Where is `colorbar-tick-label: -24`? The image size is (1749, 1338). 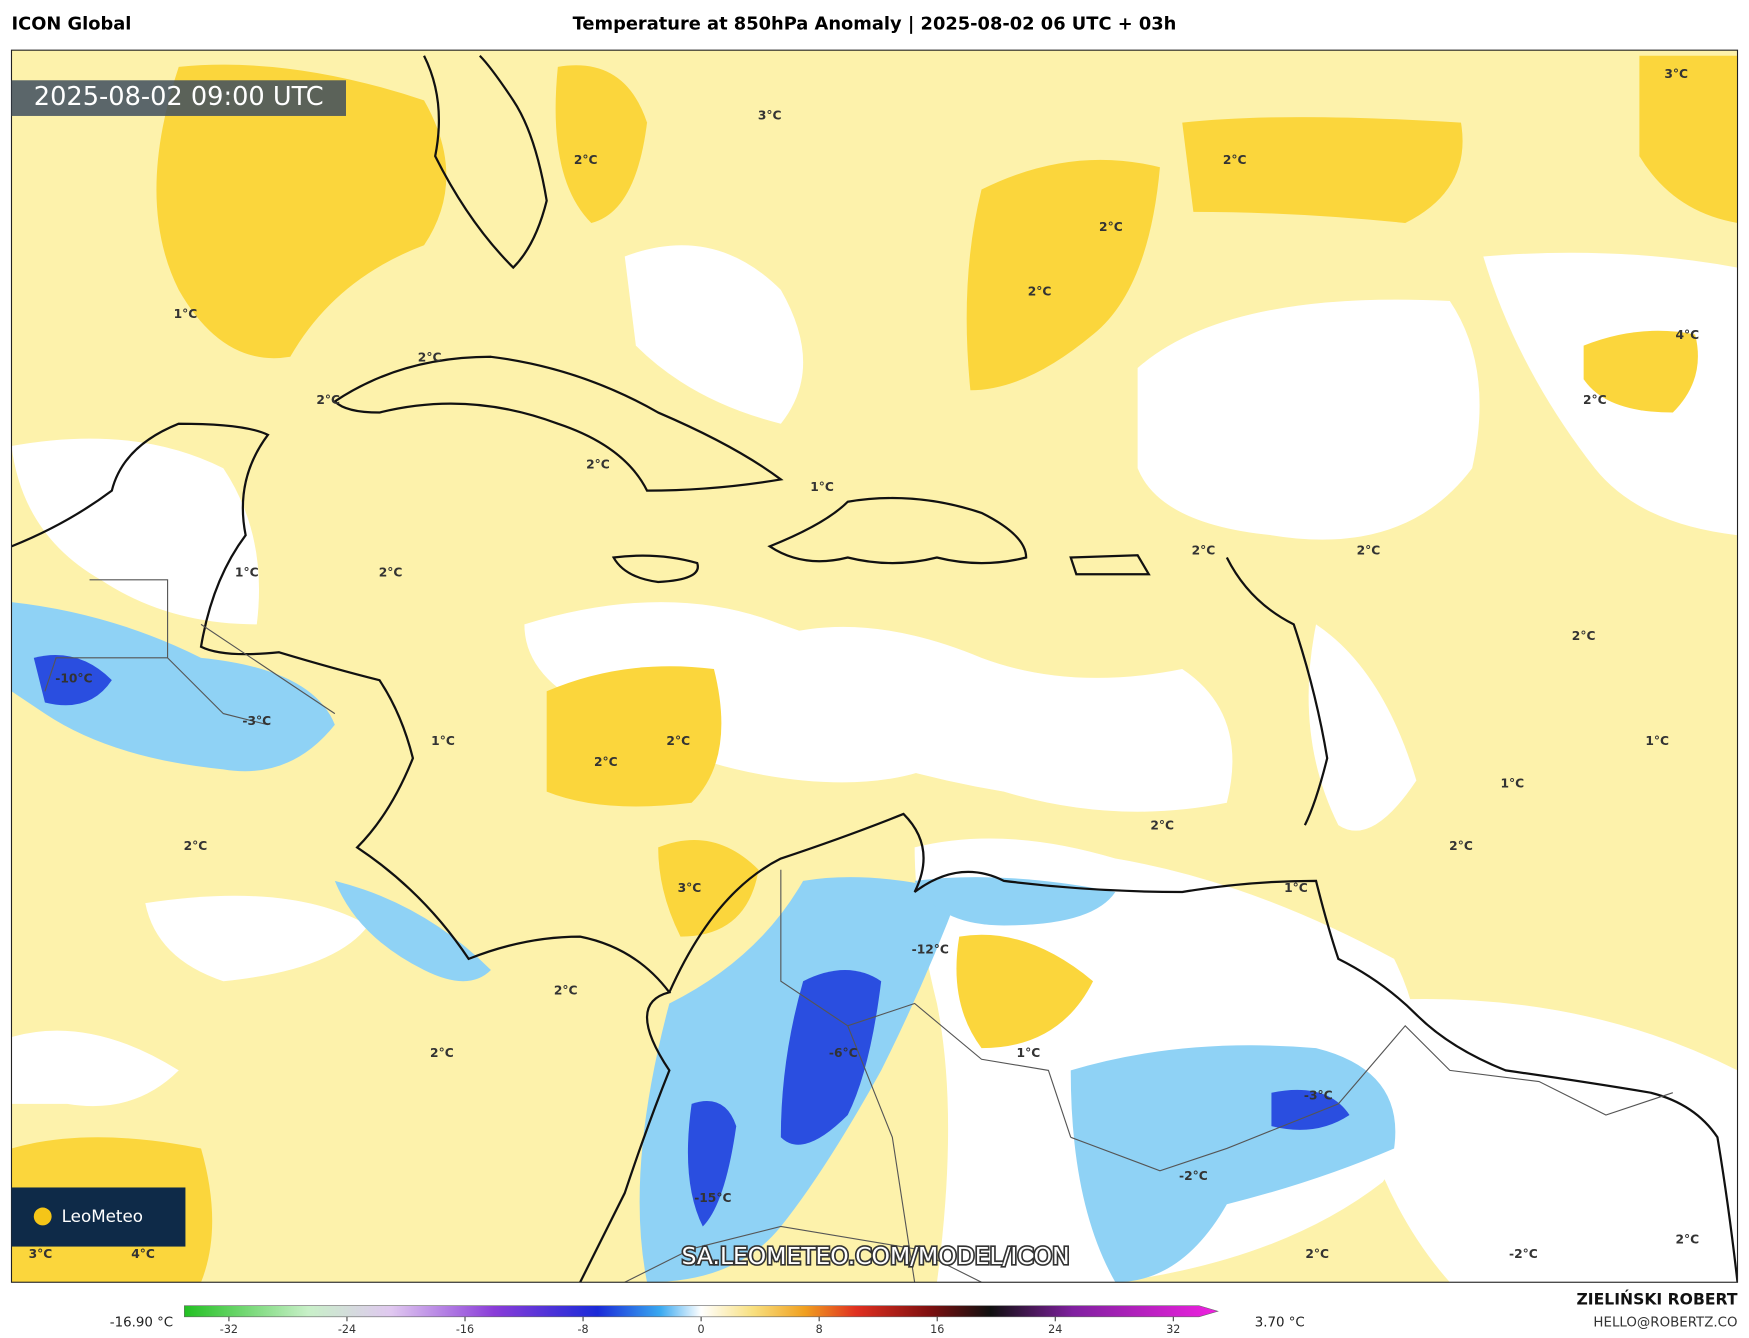
colorbar-tick-label: -24 is located at coordinates (347, 1329).